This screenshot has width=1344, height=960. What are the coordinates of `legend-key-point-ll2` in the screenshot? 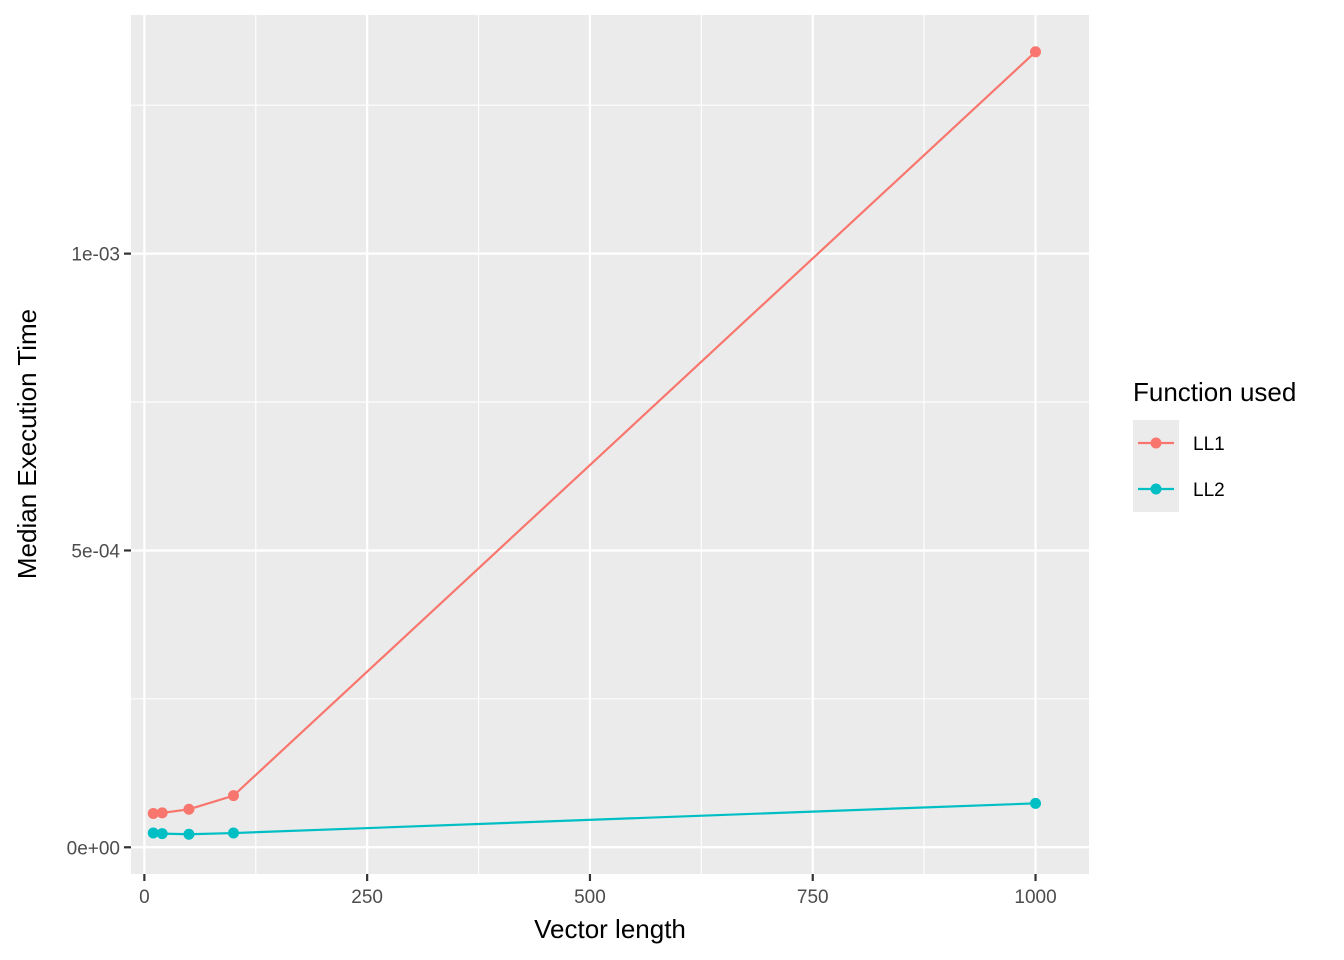 It's located at (1156, 489).